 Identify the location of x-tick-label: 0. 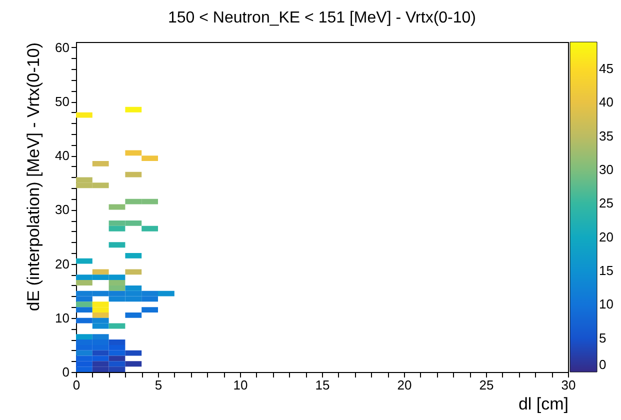
(76, 385).